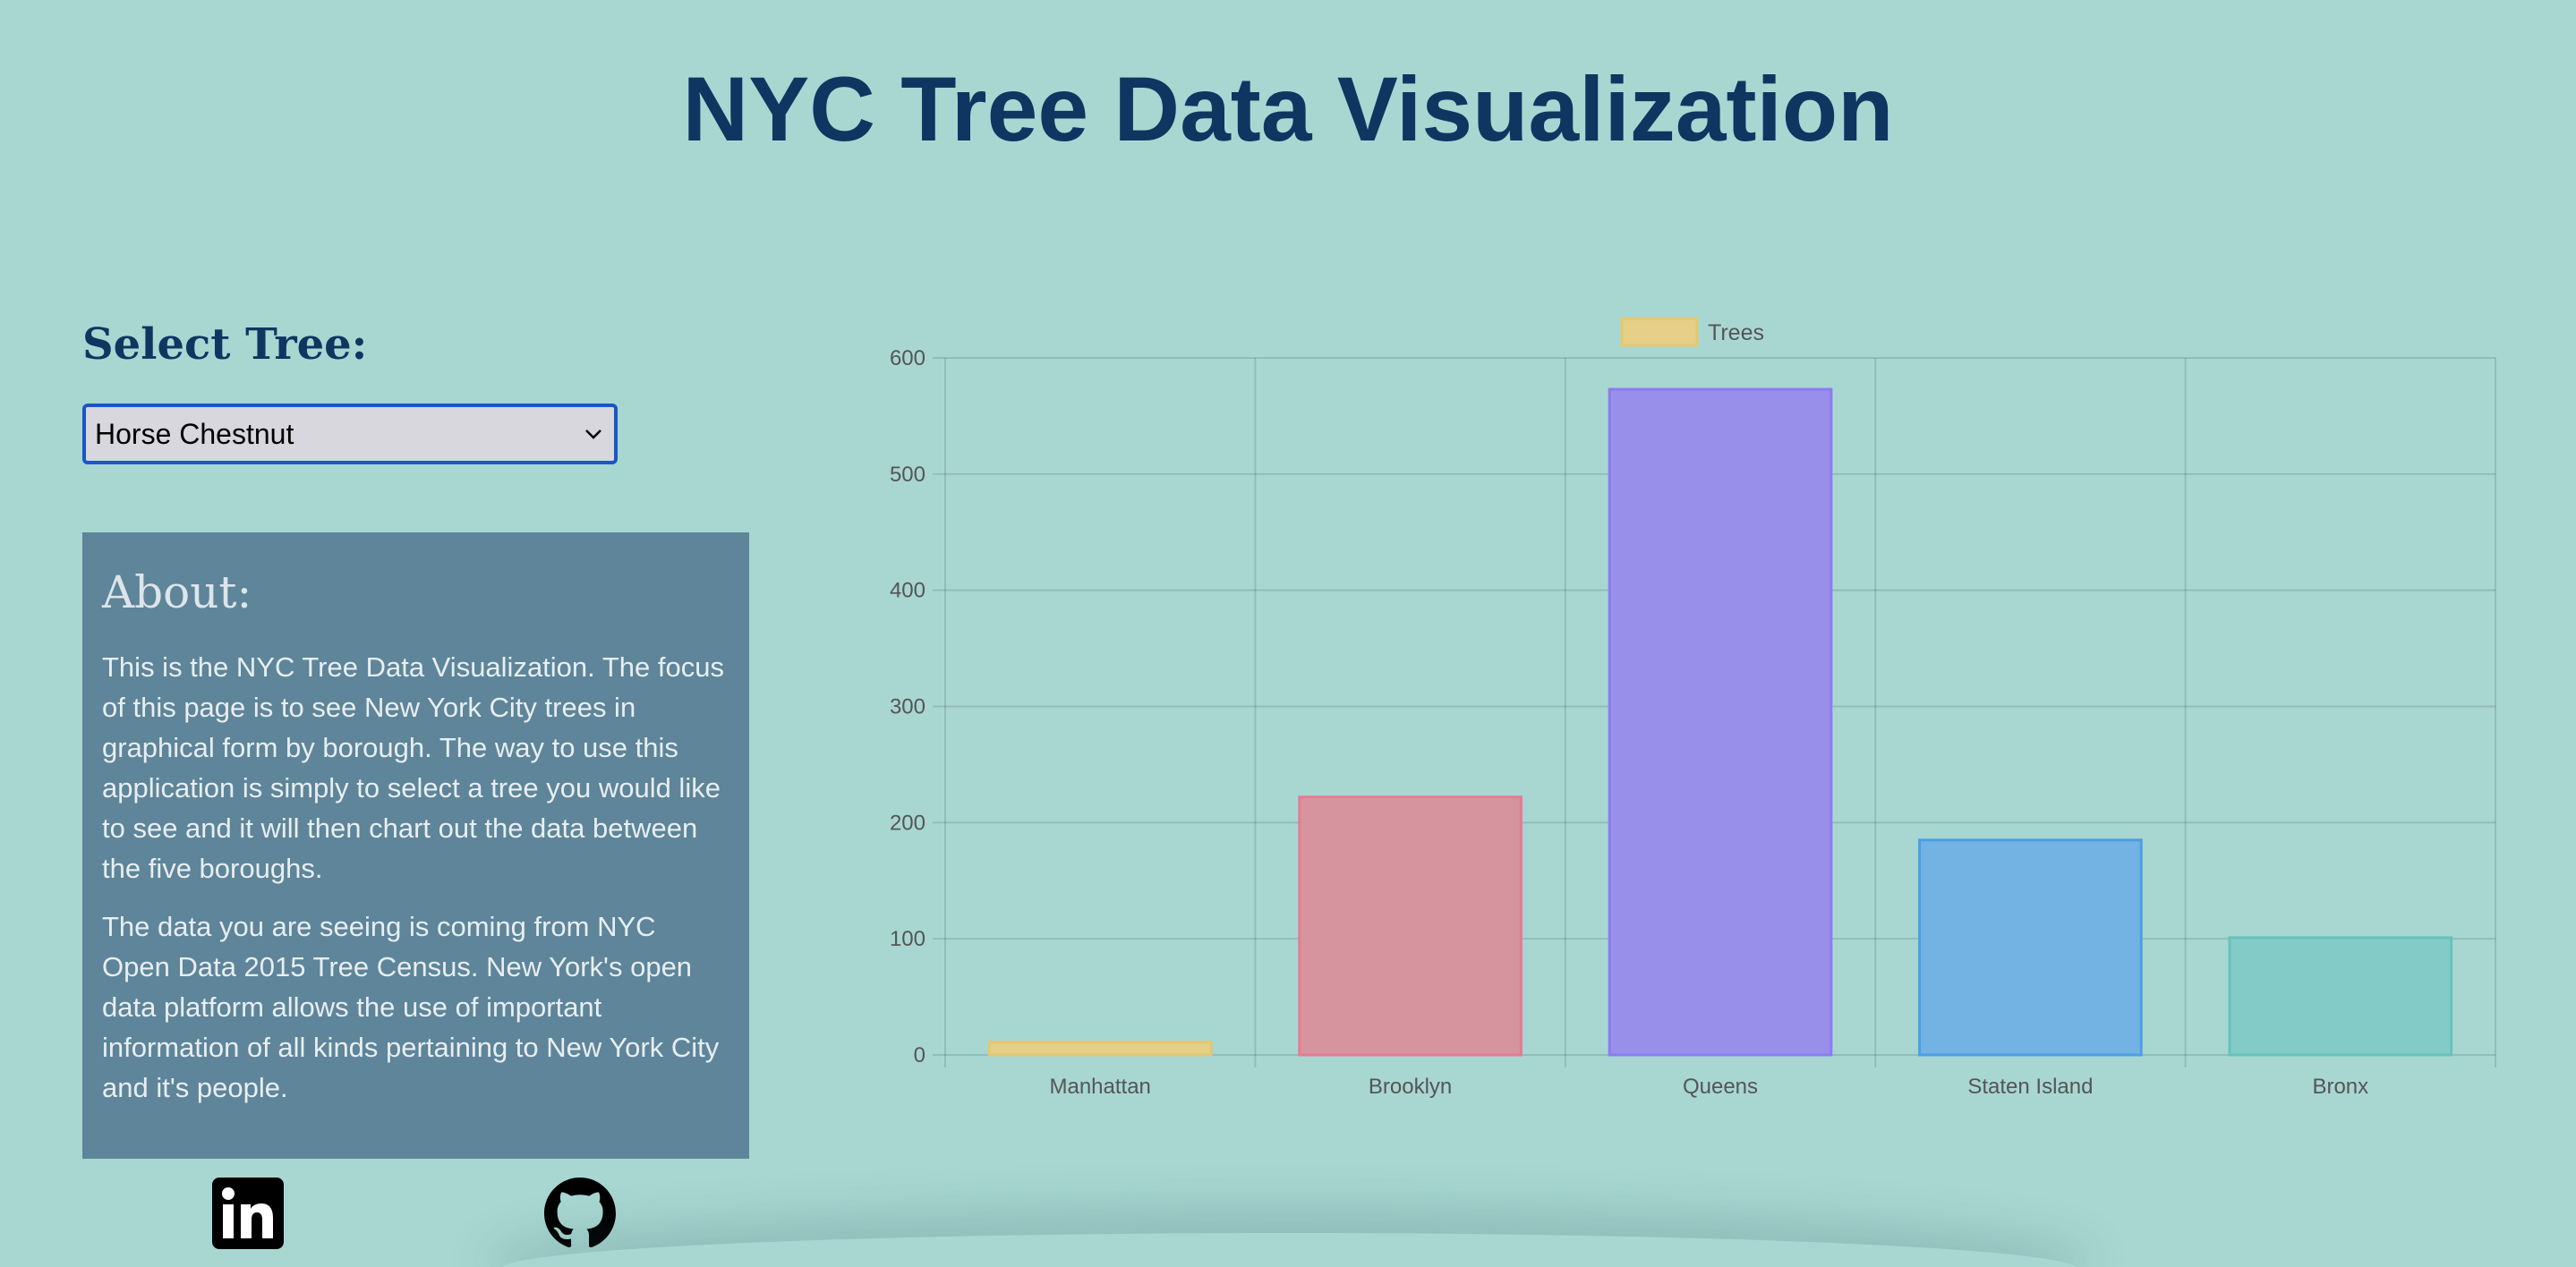 The height and width of the screenshot is (1267, 2576). I want to click on y-tick-label: 500, so click(907, 475).